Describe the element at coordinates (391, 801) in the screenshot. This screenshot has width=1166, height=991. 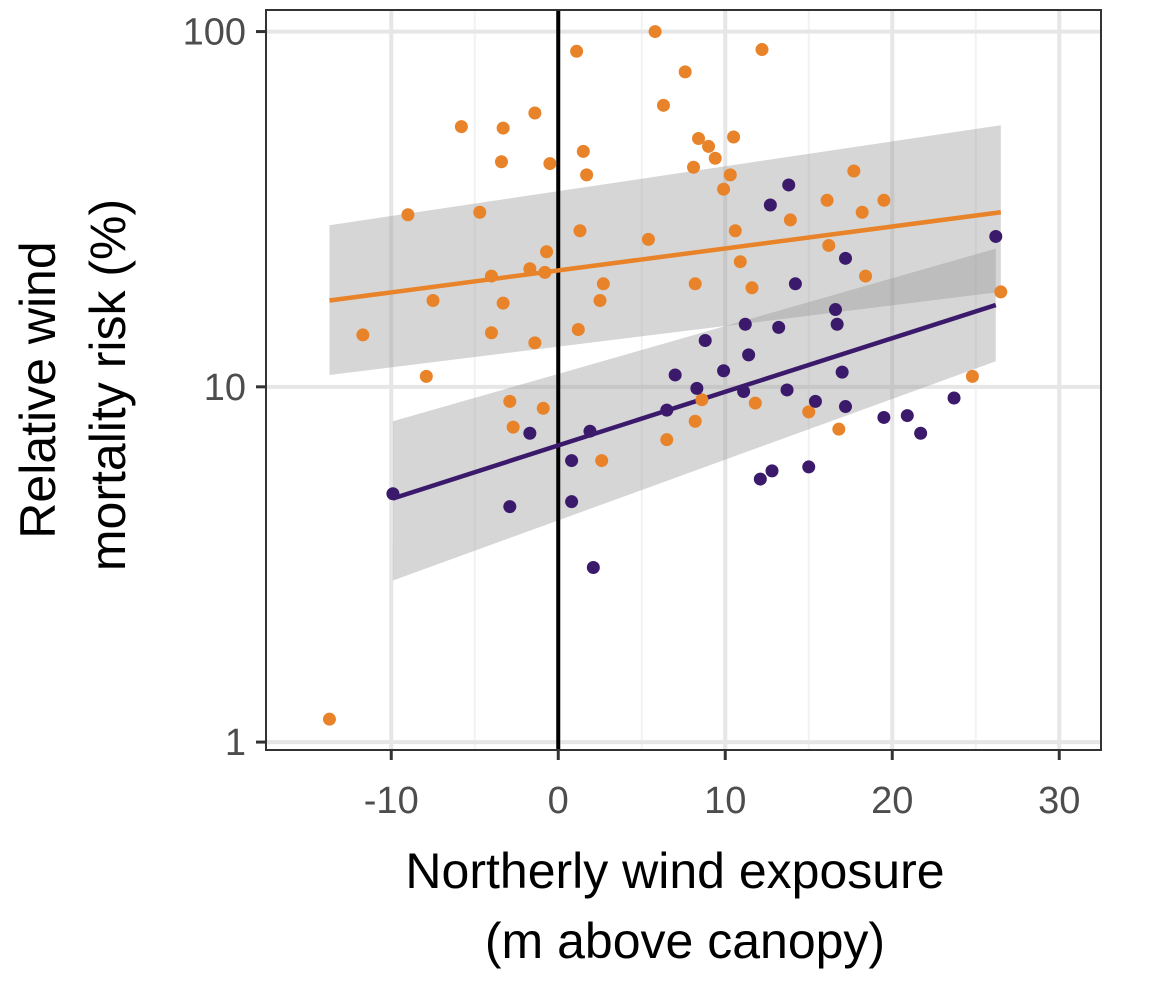
I see `x-tick-label: -10` at that location.